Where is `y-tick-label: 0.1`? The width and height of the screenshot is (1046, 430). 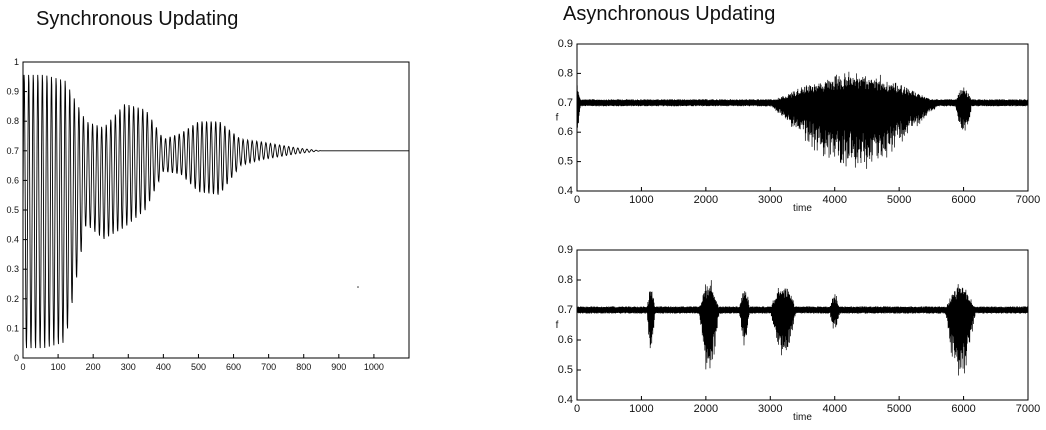 y-tick-label: 0.1 is located at coordinates (12, 328).